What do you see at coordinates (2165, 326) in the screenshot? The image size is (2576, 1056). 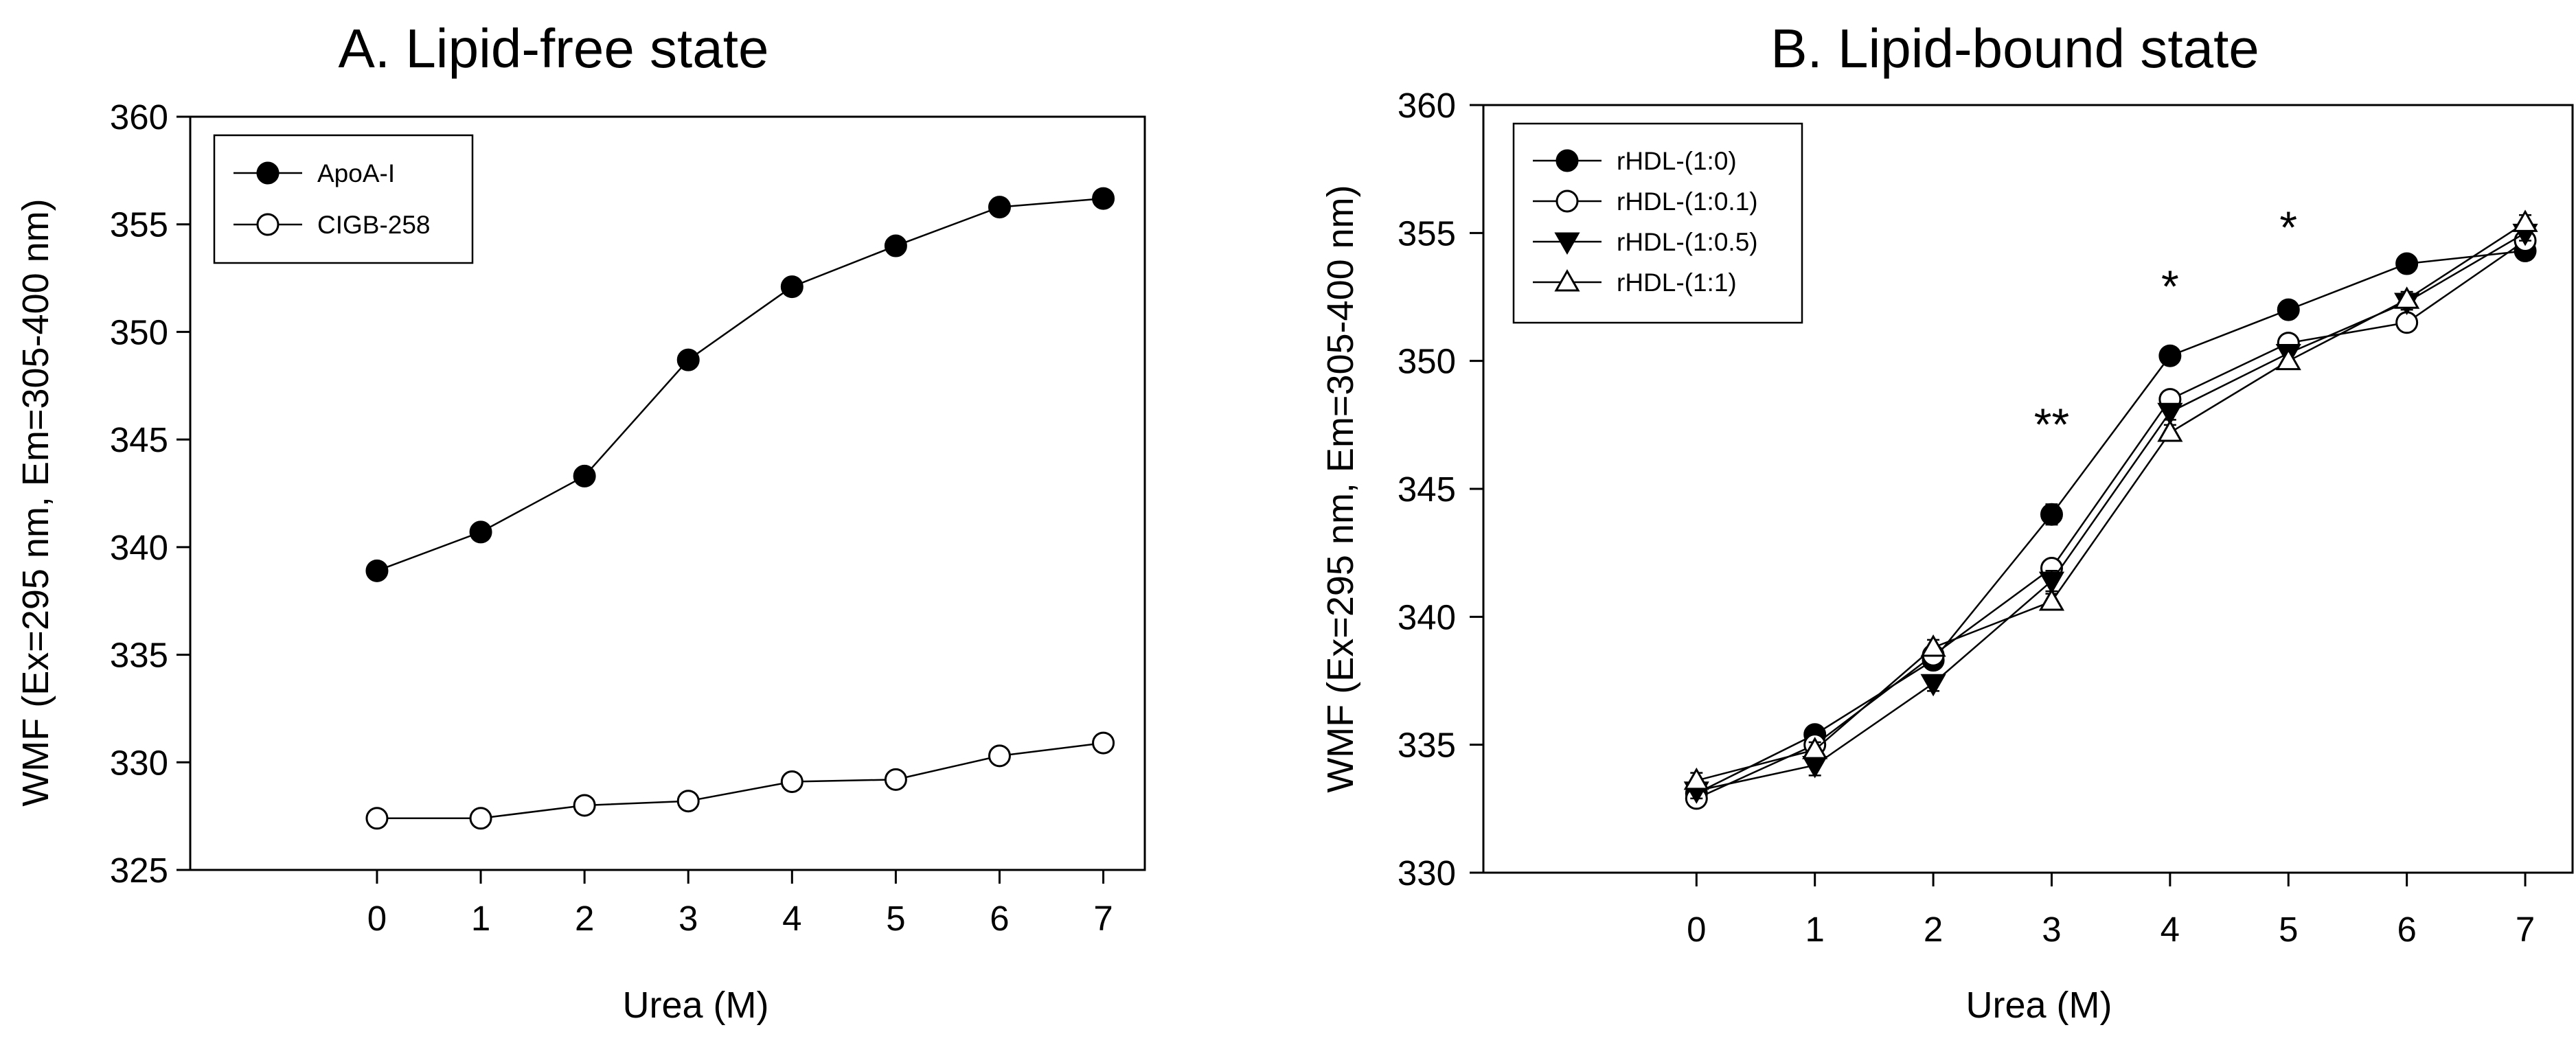 I see `panel-b-significance: ****` at bounding box center [2165, 326].